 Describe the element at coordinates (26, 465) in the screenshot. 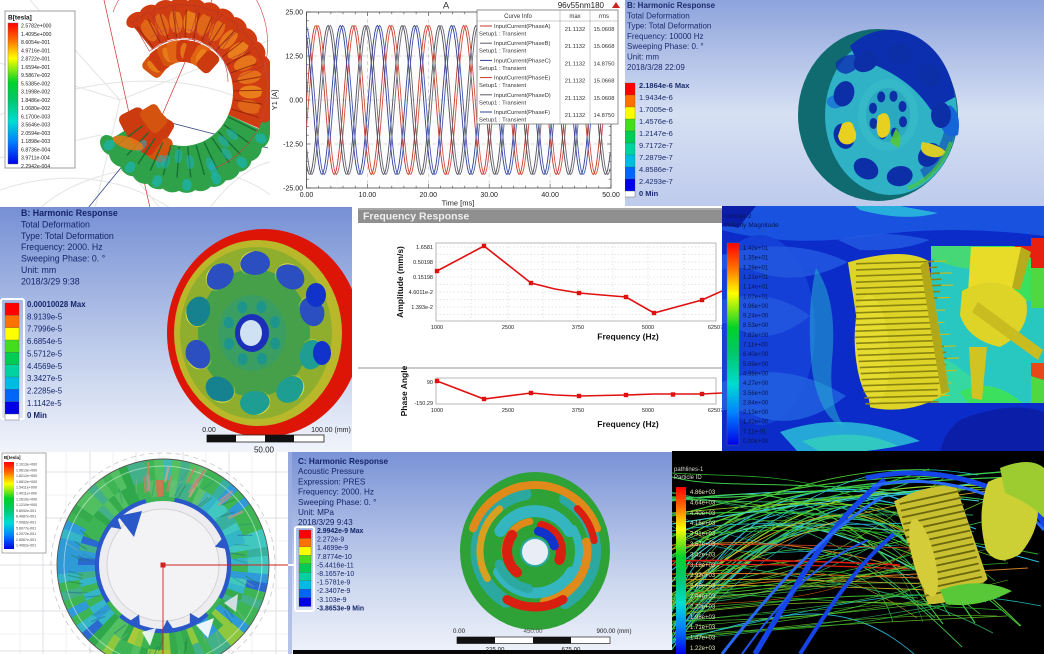

I see `svg-text: 2.1013e+000` at that location.